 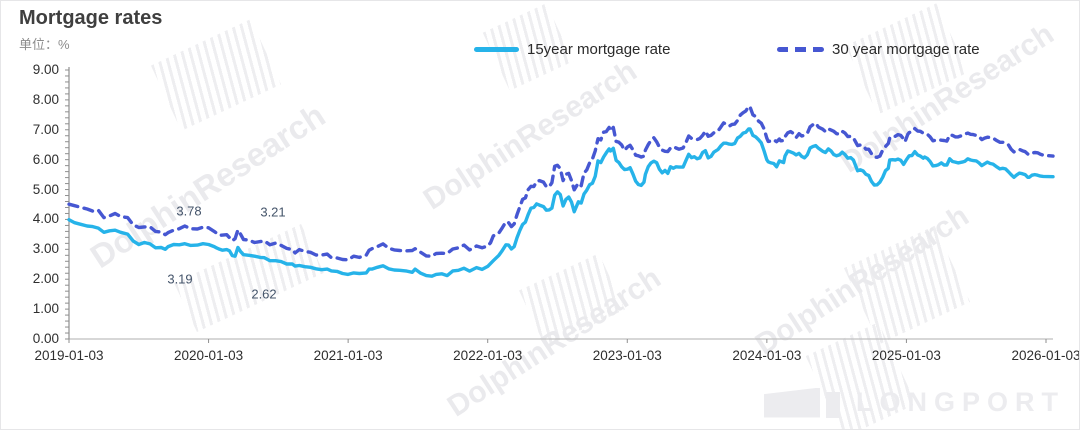 I want to click on y-axis-label: 8.00, so click(x=45, y=99).